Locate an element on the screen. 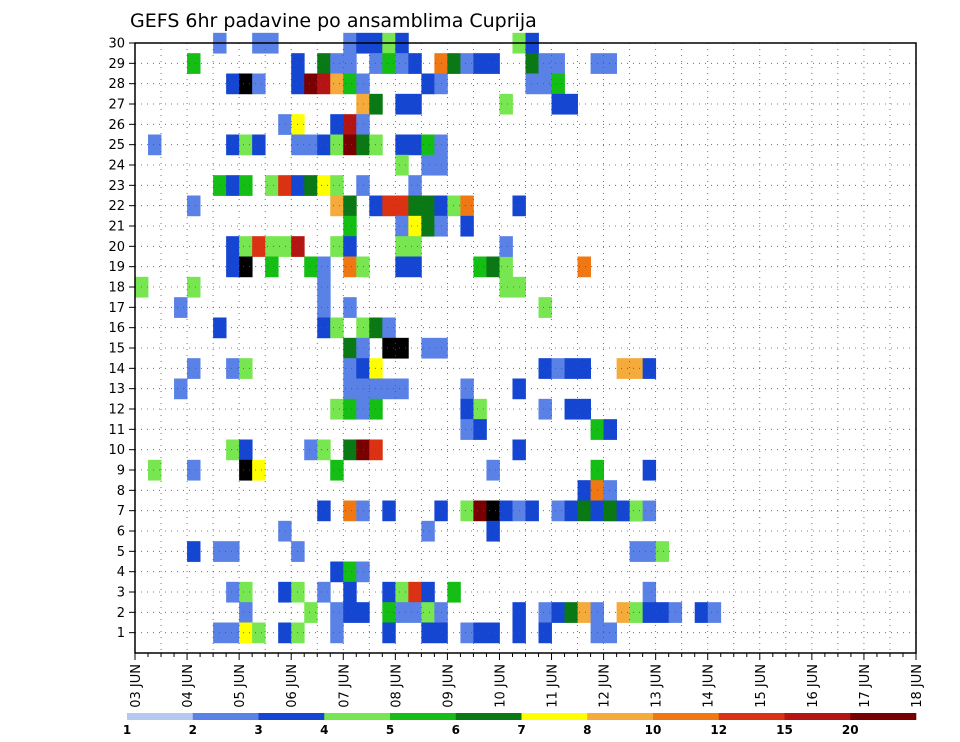 This screenshot has width=960, height=742. y-tick-label: 26 is located at coordinates (116, 125).